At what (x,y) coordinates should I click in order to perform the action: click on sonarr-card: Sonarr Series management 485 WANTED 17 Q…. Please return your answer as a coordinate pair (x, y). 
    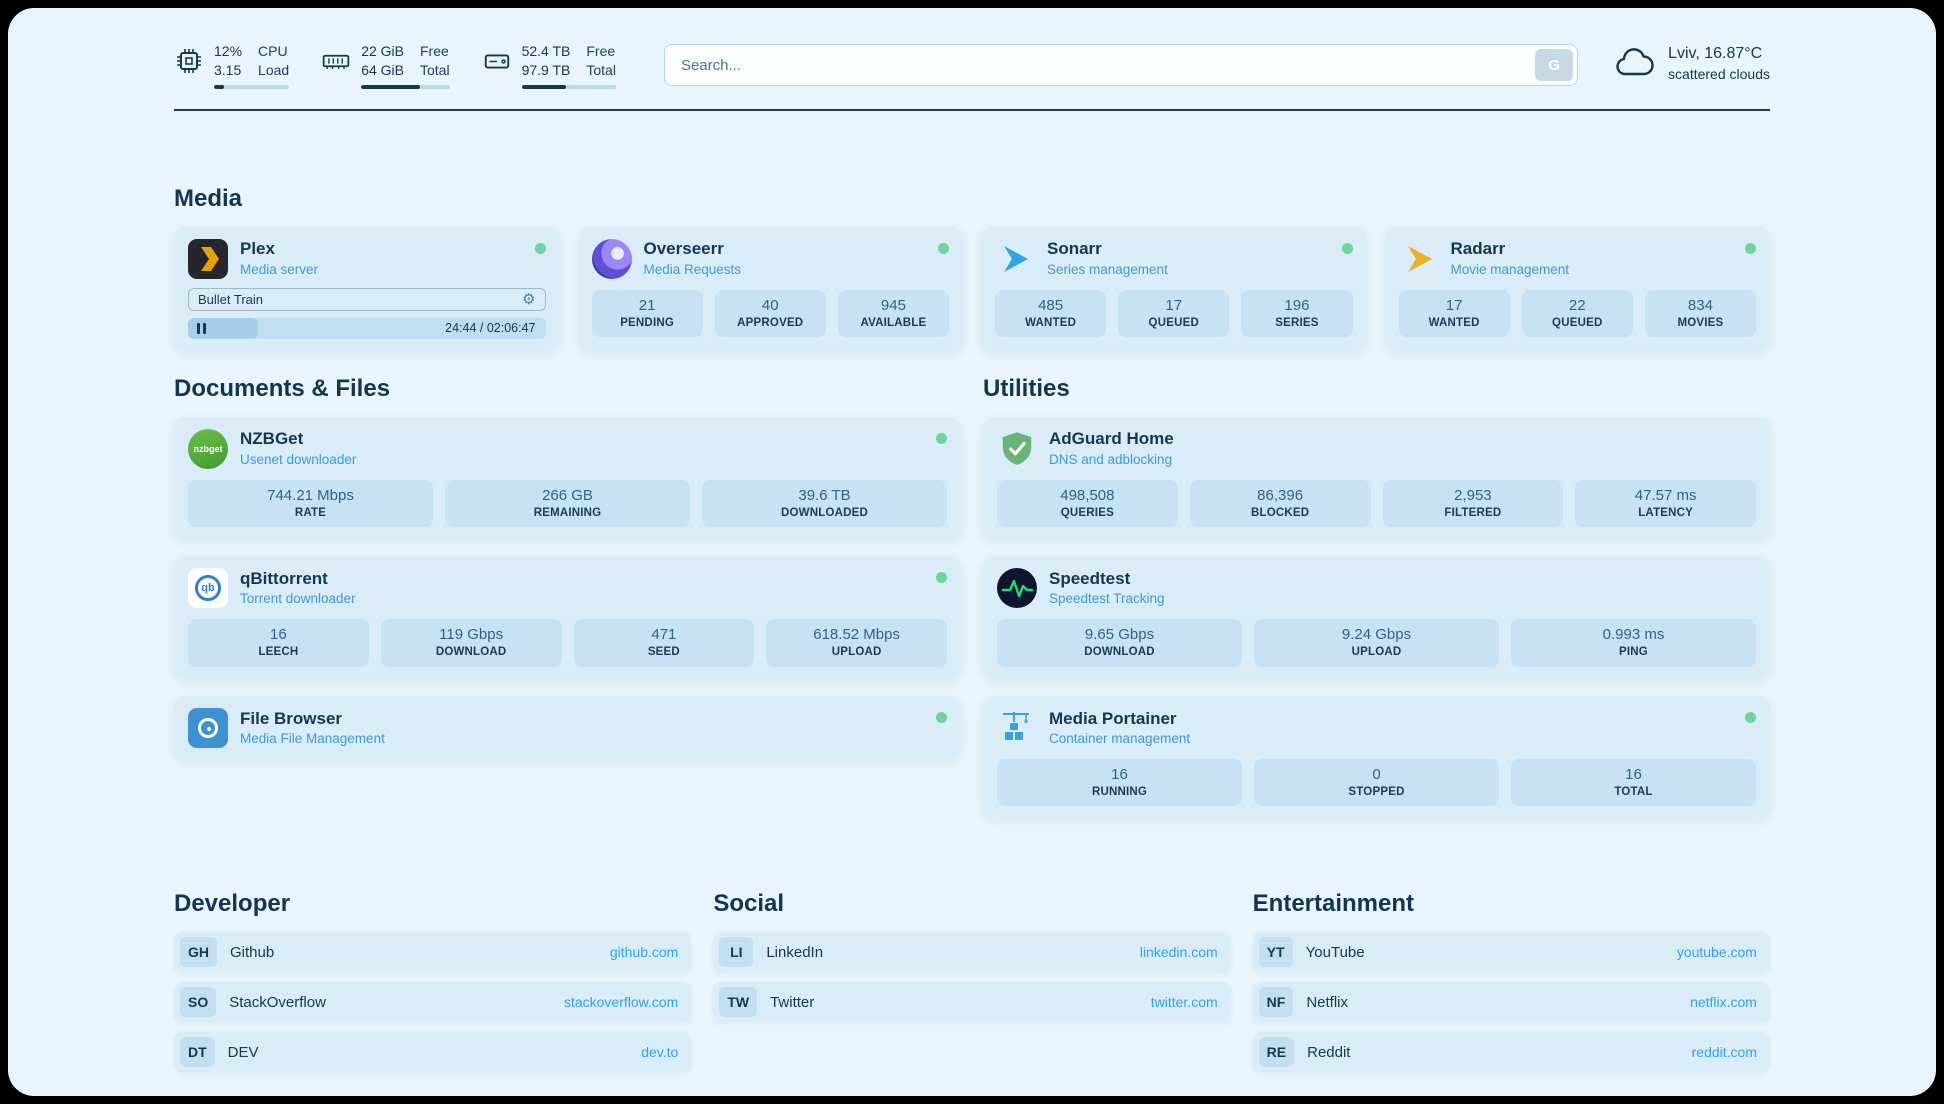
    Looking at the image, I should click on (1174, 288).